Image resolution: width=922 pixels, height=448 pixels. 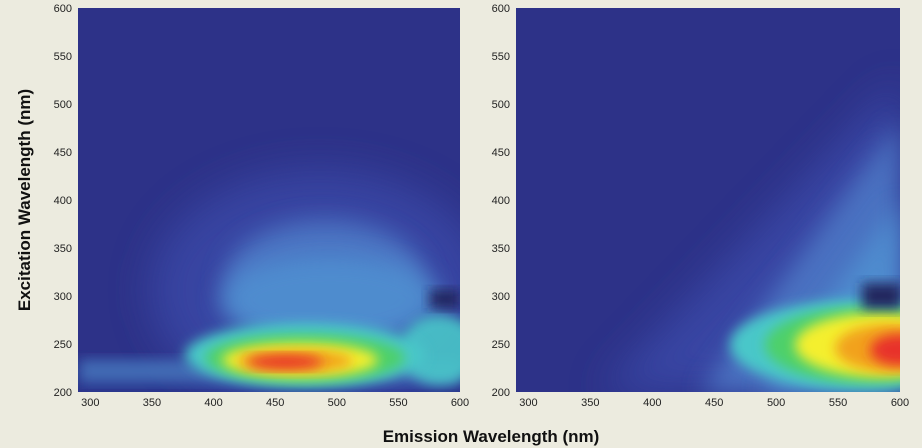 I want to click on y-axis-title: Excitation Wavelength (nm), so click(x=24, y=200).